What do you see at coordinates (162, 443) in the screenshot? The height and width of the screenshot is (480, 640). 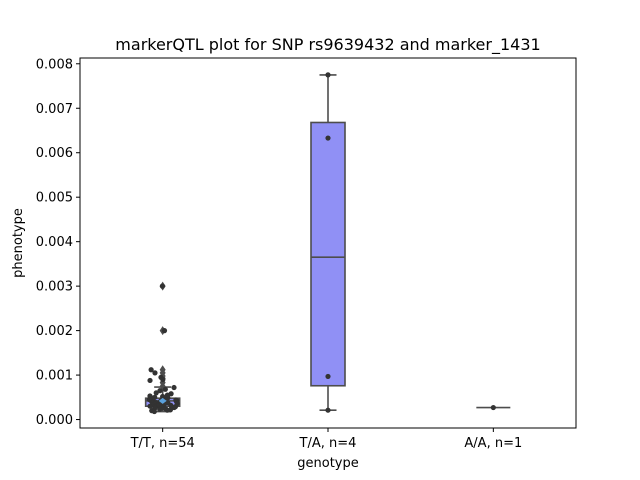 I see `x-tick-label: T/T, n=54` at bounding box center [162, 443].